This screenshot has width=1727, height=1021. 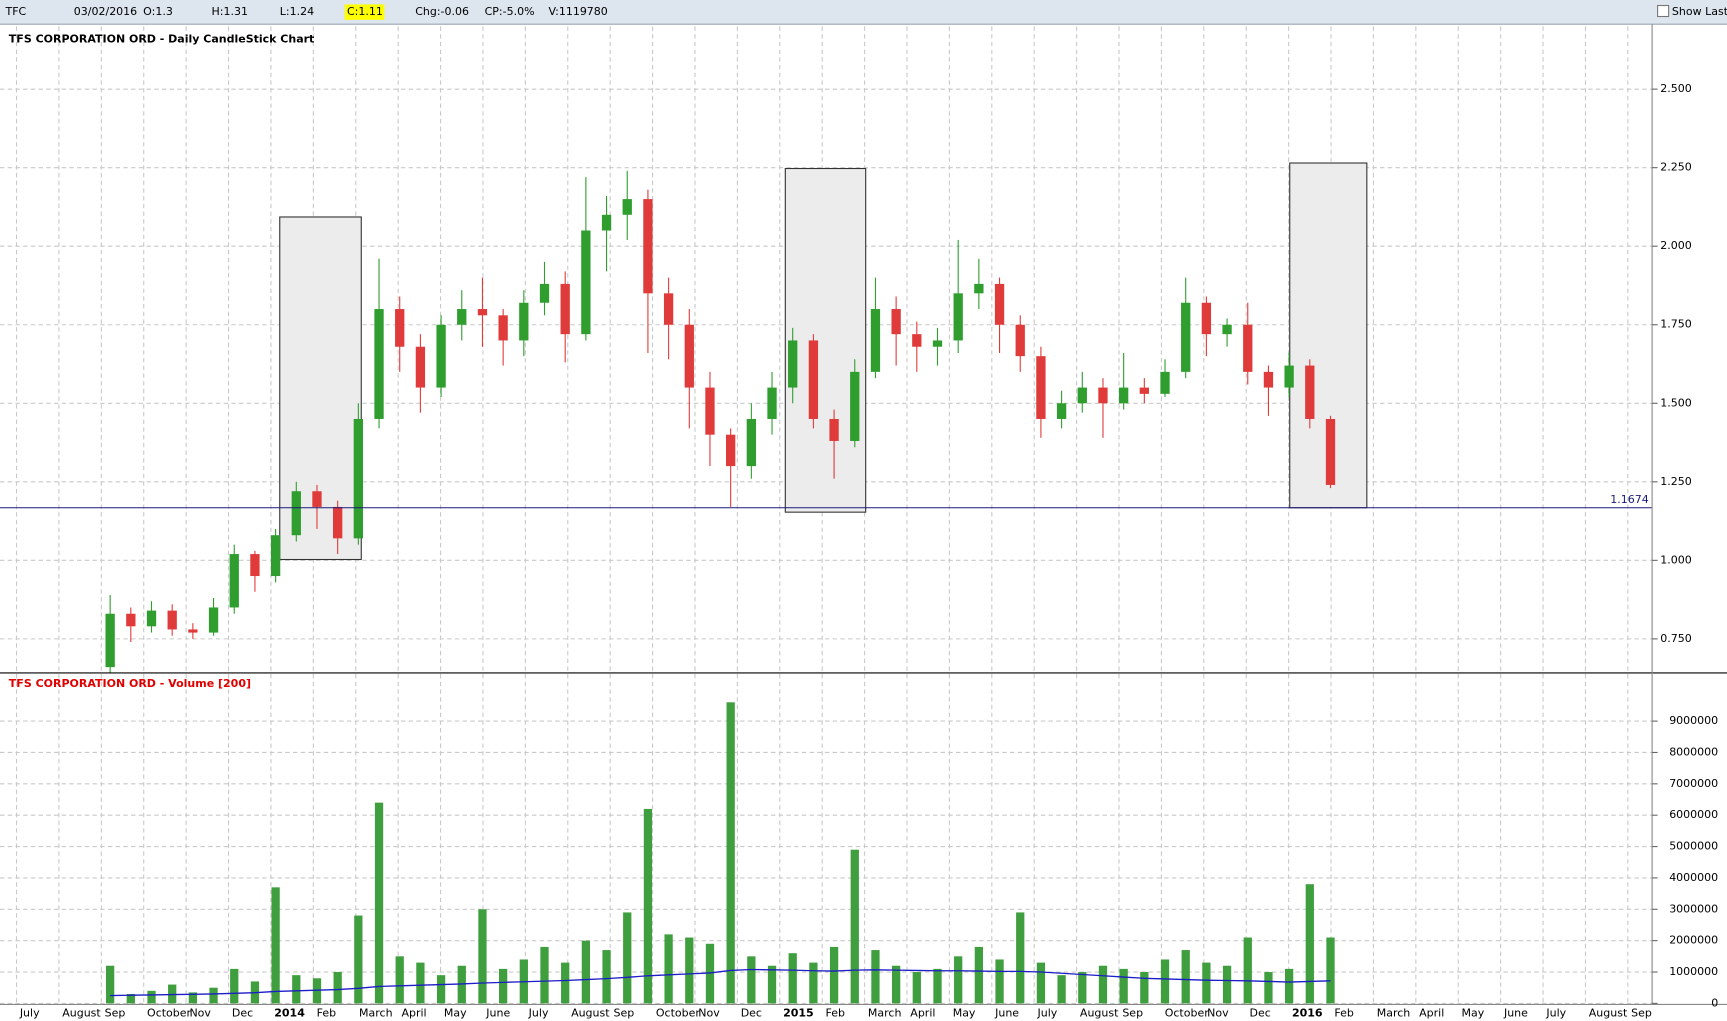 I want to click on range-box, so click(x=825, y=340).